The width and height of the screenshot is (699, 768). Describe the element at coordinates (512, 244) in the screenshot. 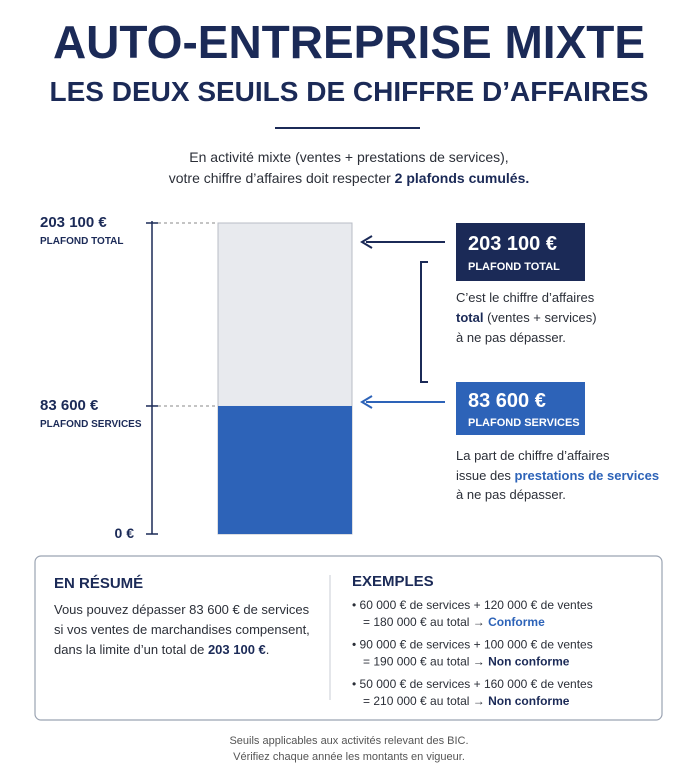

I see `callout-value: 203 100 €` at that location.